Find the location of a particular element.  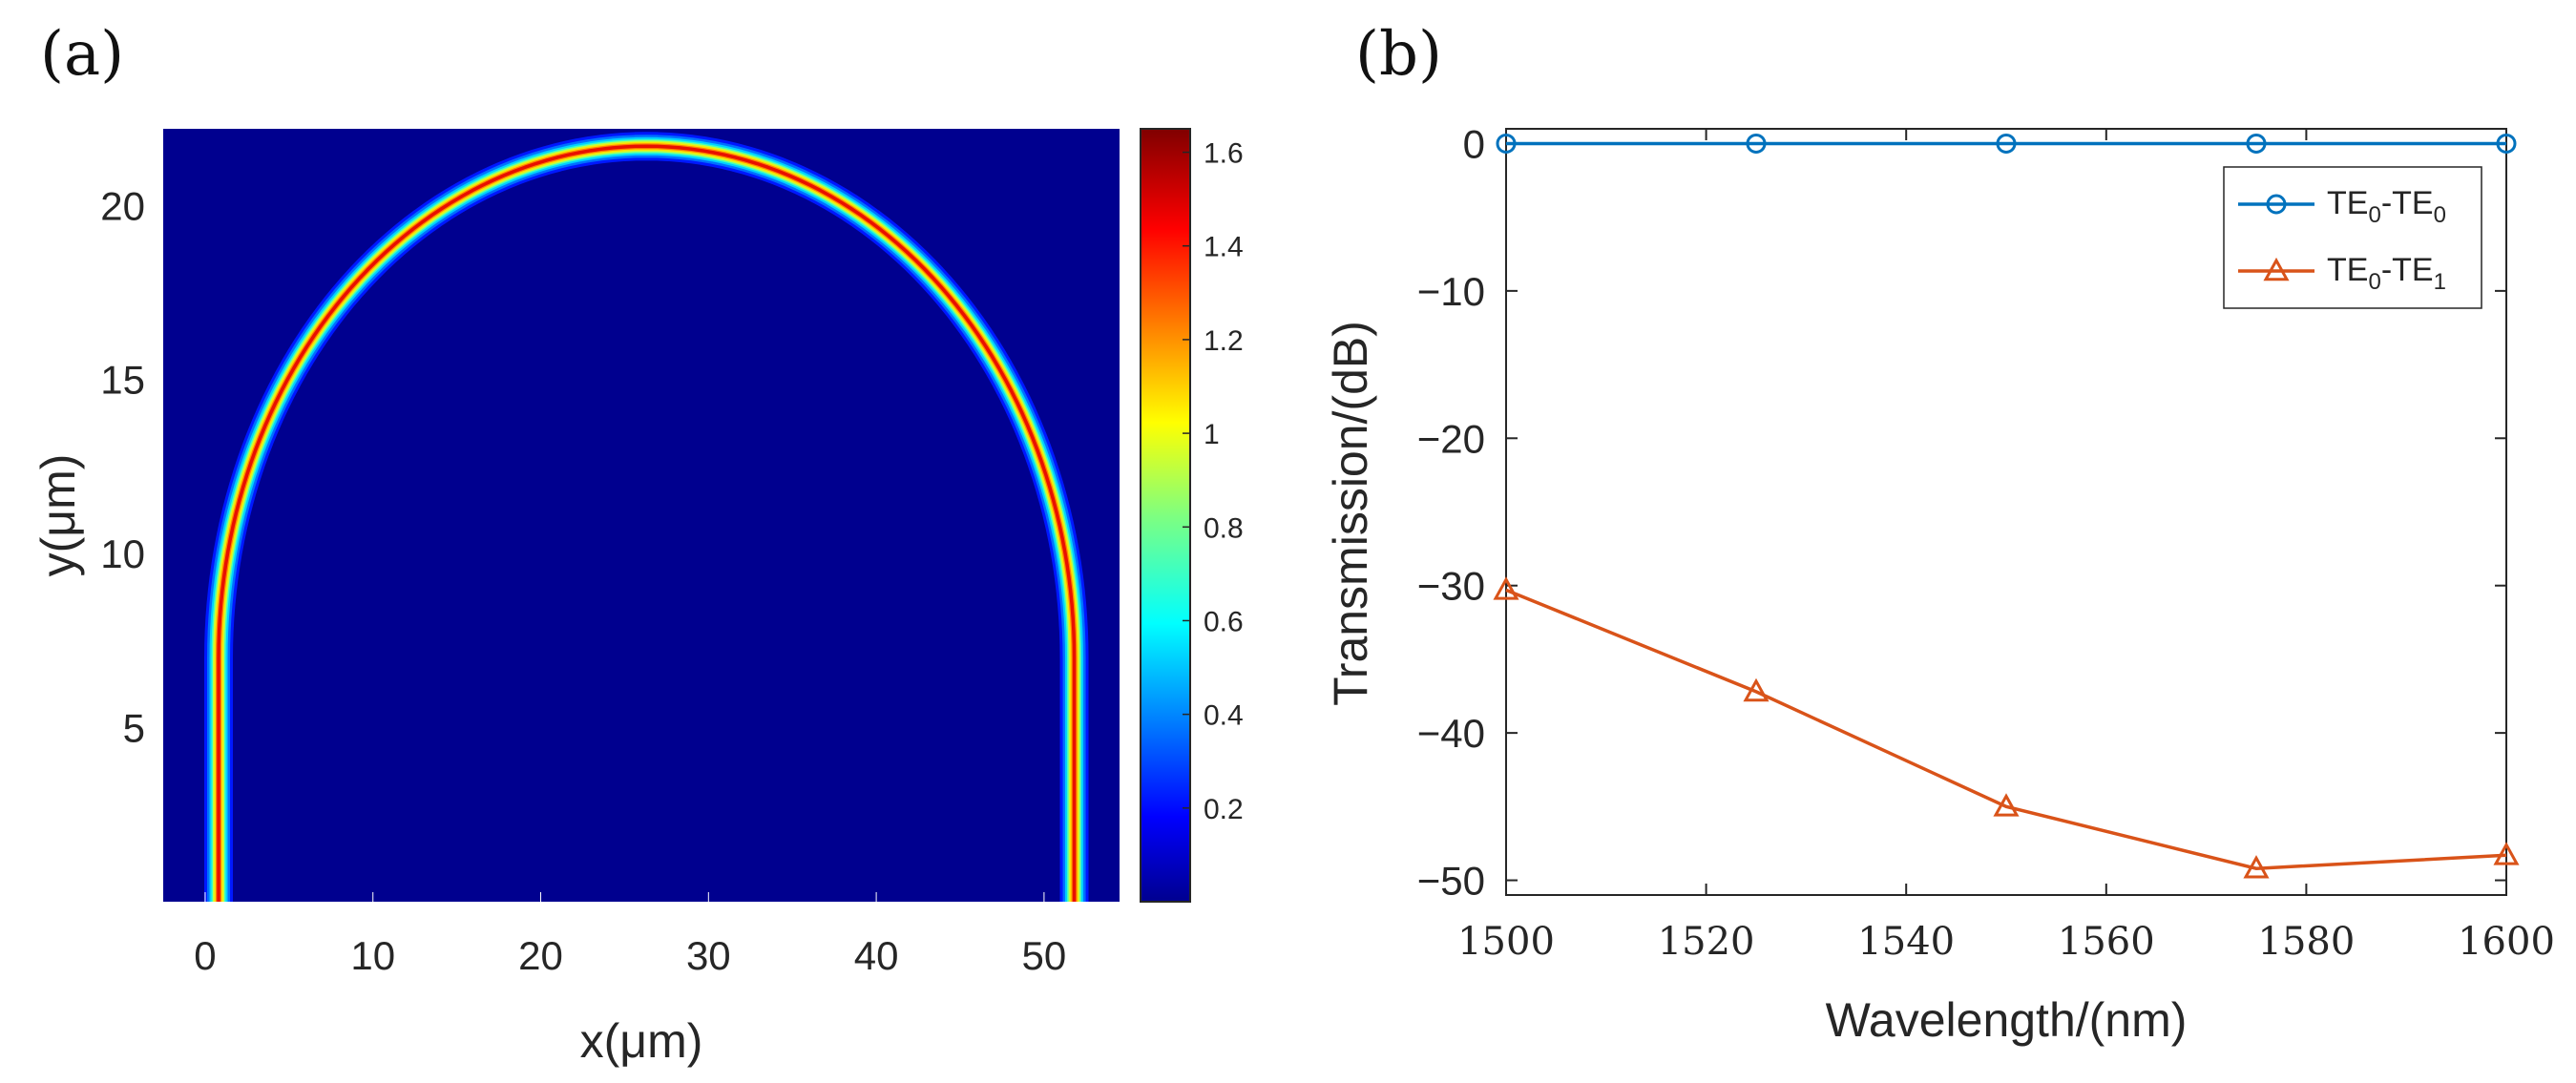

x-tick-label: 1520 is located at coordinates (1706, 942).